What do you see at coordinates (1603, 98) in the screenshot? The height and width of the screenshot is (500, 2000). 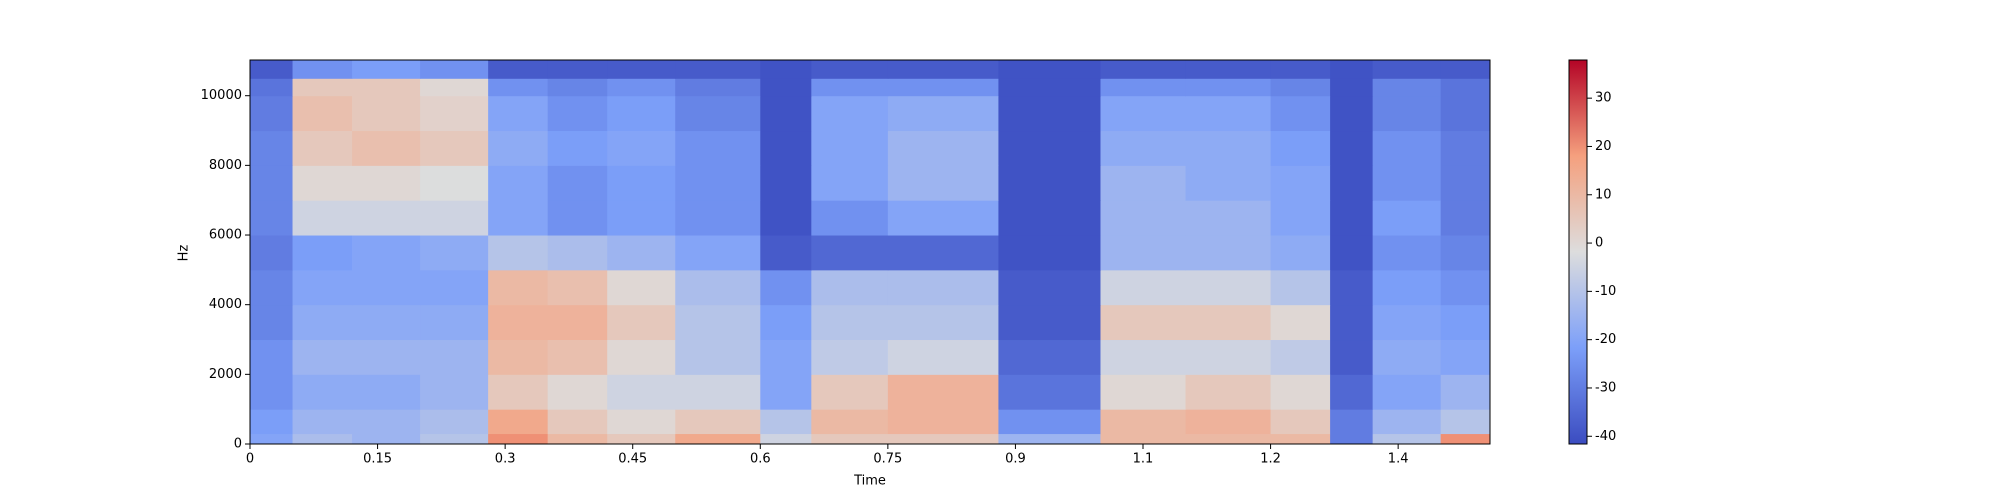 I see `colorbar-tick-label: 30` at bounding box center [1603, 98].